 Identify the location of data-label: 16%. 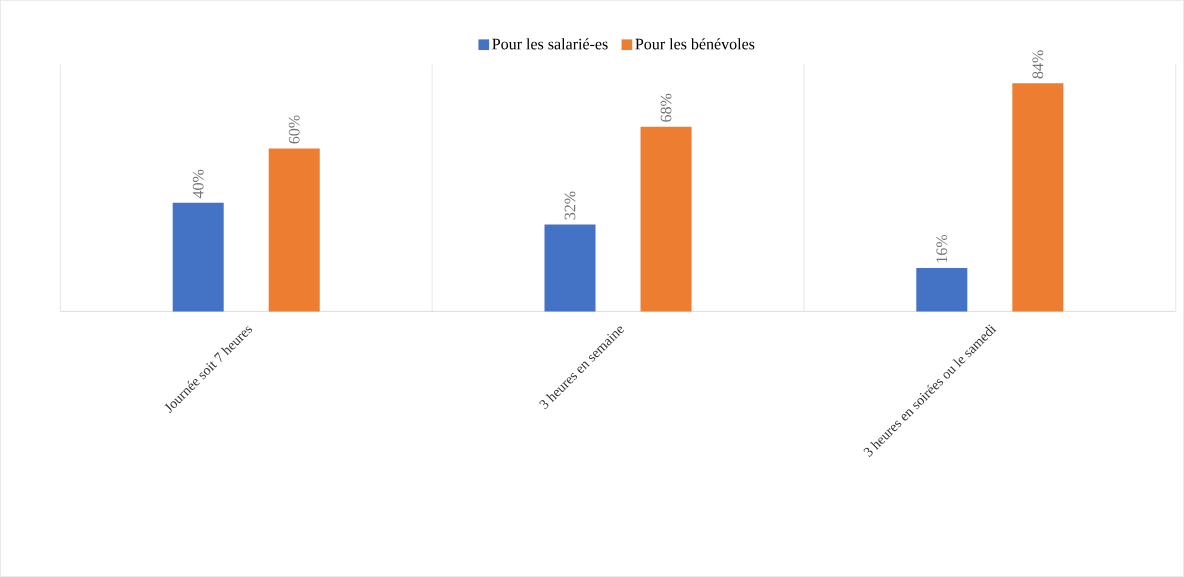
(942, 249).